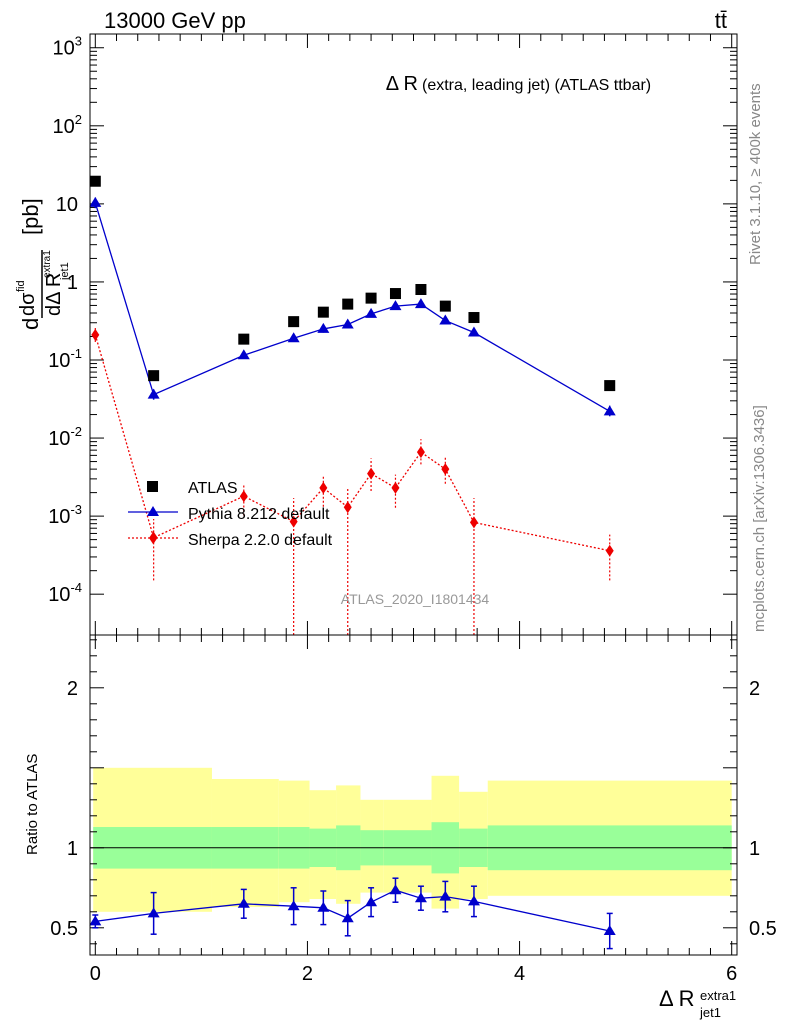 The image size is (786, 1024). What do you see at coordinates (72, 849) in the screenshot?
I see `ratio-y-tick-label: 1` at bounding box center [72, 849].